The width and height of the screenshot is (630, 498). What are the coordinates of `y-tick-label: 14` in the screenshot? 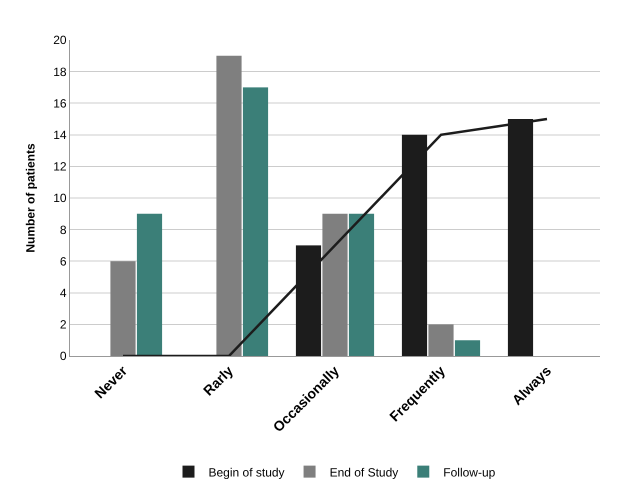 It's located at (60, 135).